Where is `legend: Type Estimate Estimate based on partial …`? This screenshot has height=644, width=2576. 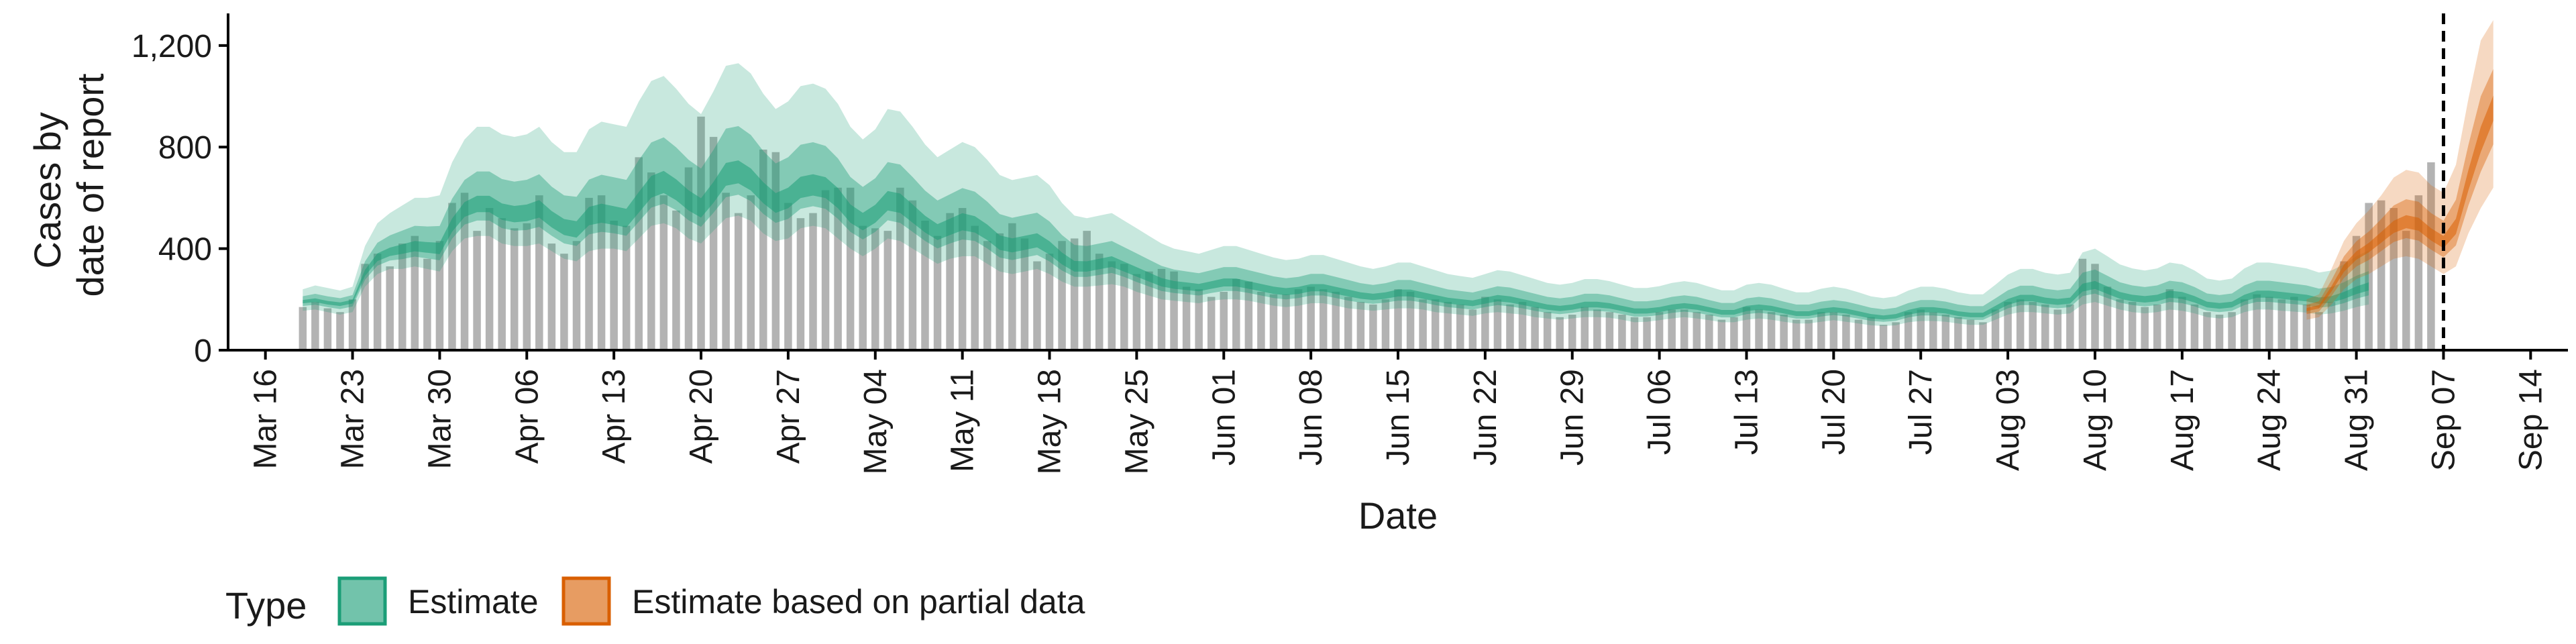
legend: Type Estimate Estimate based on partial … is located at coordinates (655, 601).